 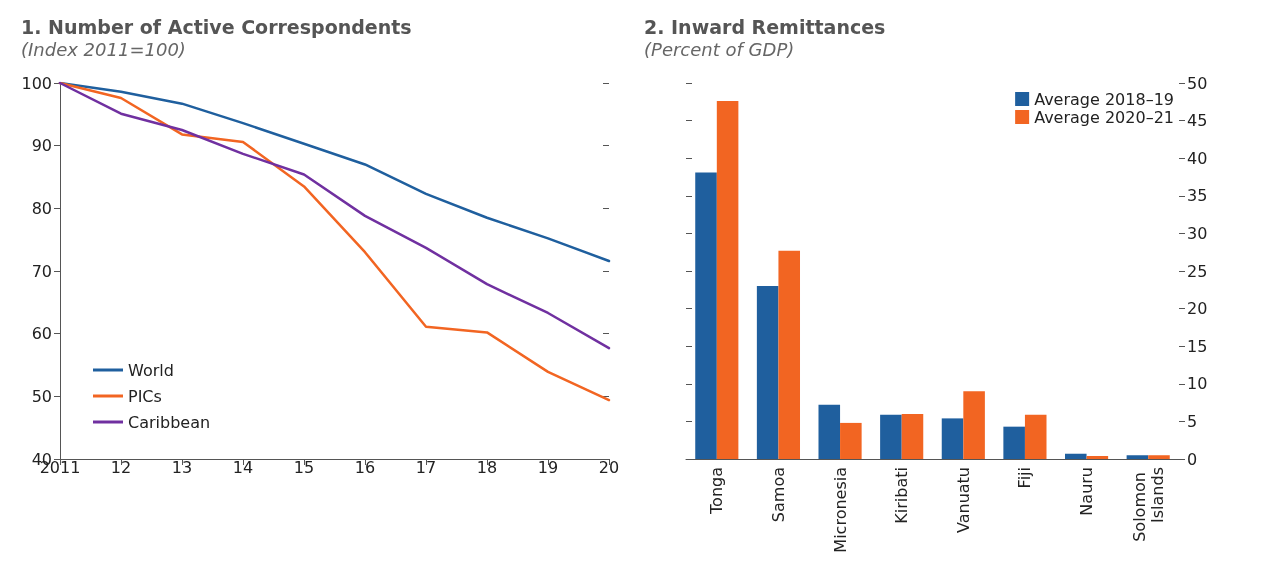 I want to click on x-tick-label: 18, so click(x=487, y=467).